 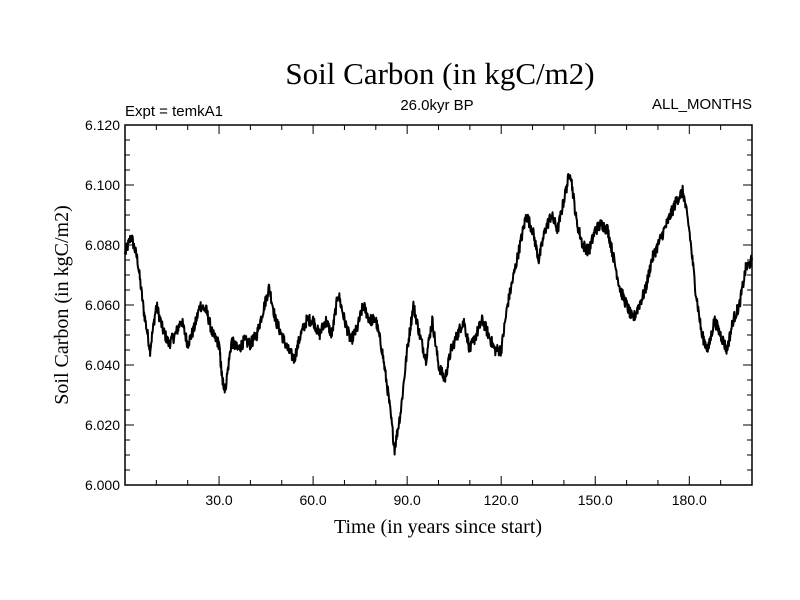 I want to click on y-tick-label: 6.120, so click(x=102, y=125).